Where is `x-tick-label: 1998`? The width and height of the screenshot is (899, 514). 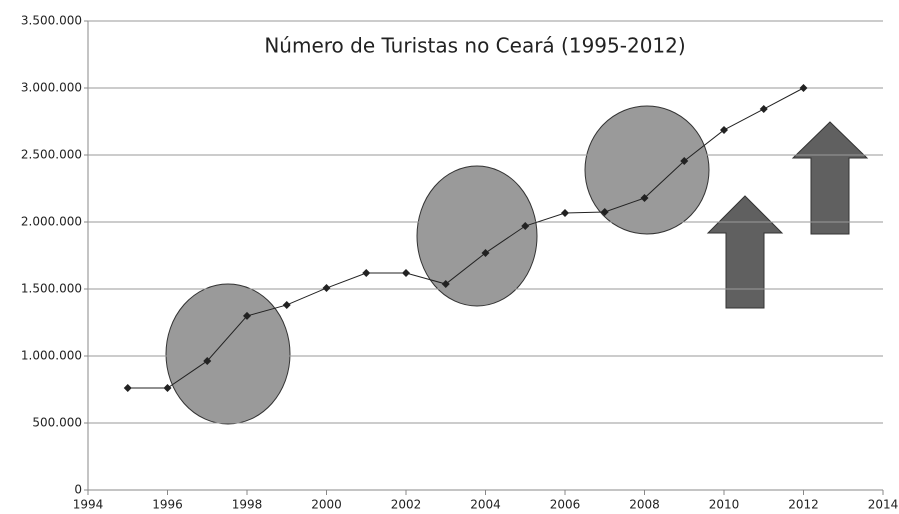
x-tick-label: 1998 is located at coordinates (247, 505).